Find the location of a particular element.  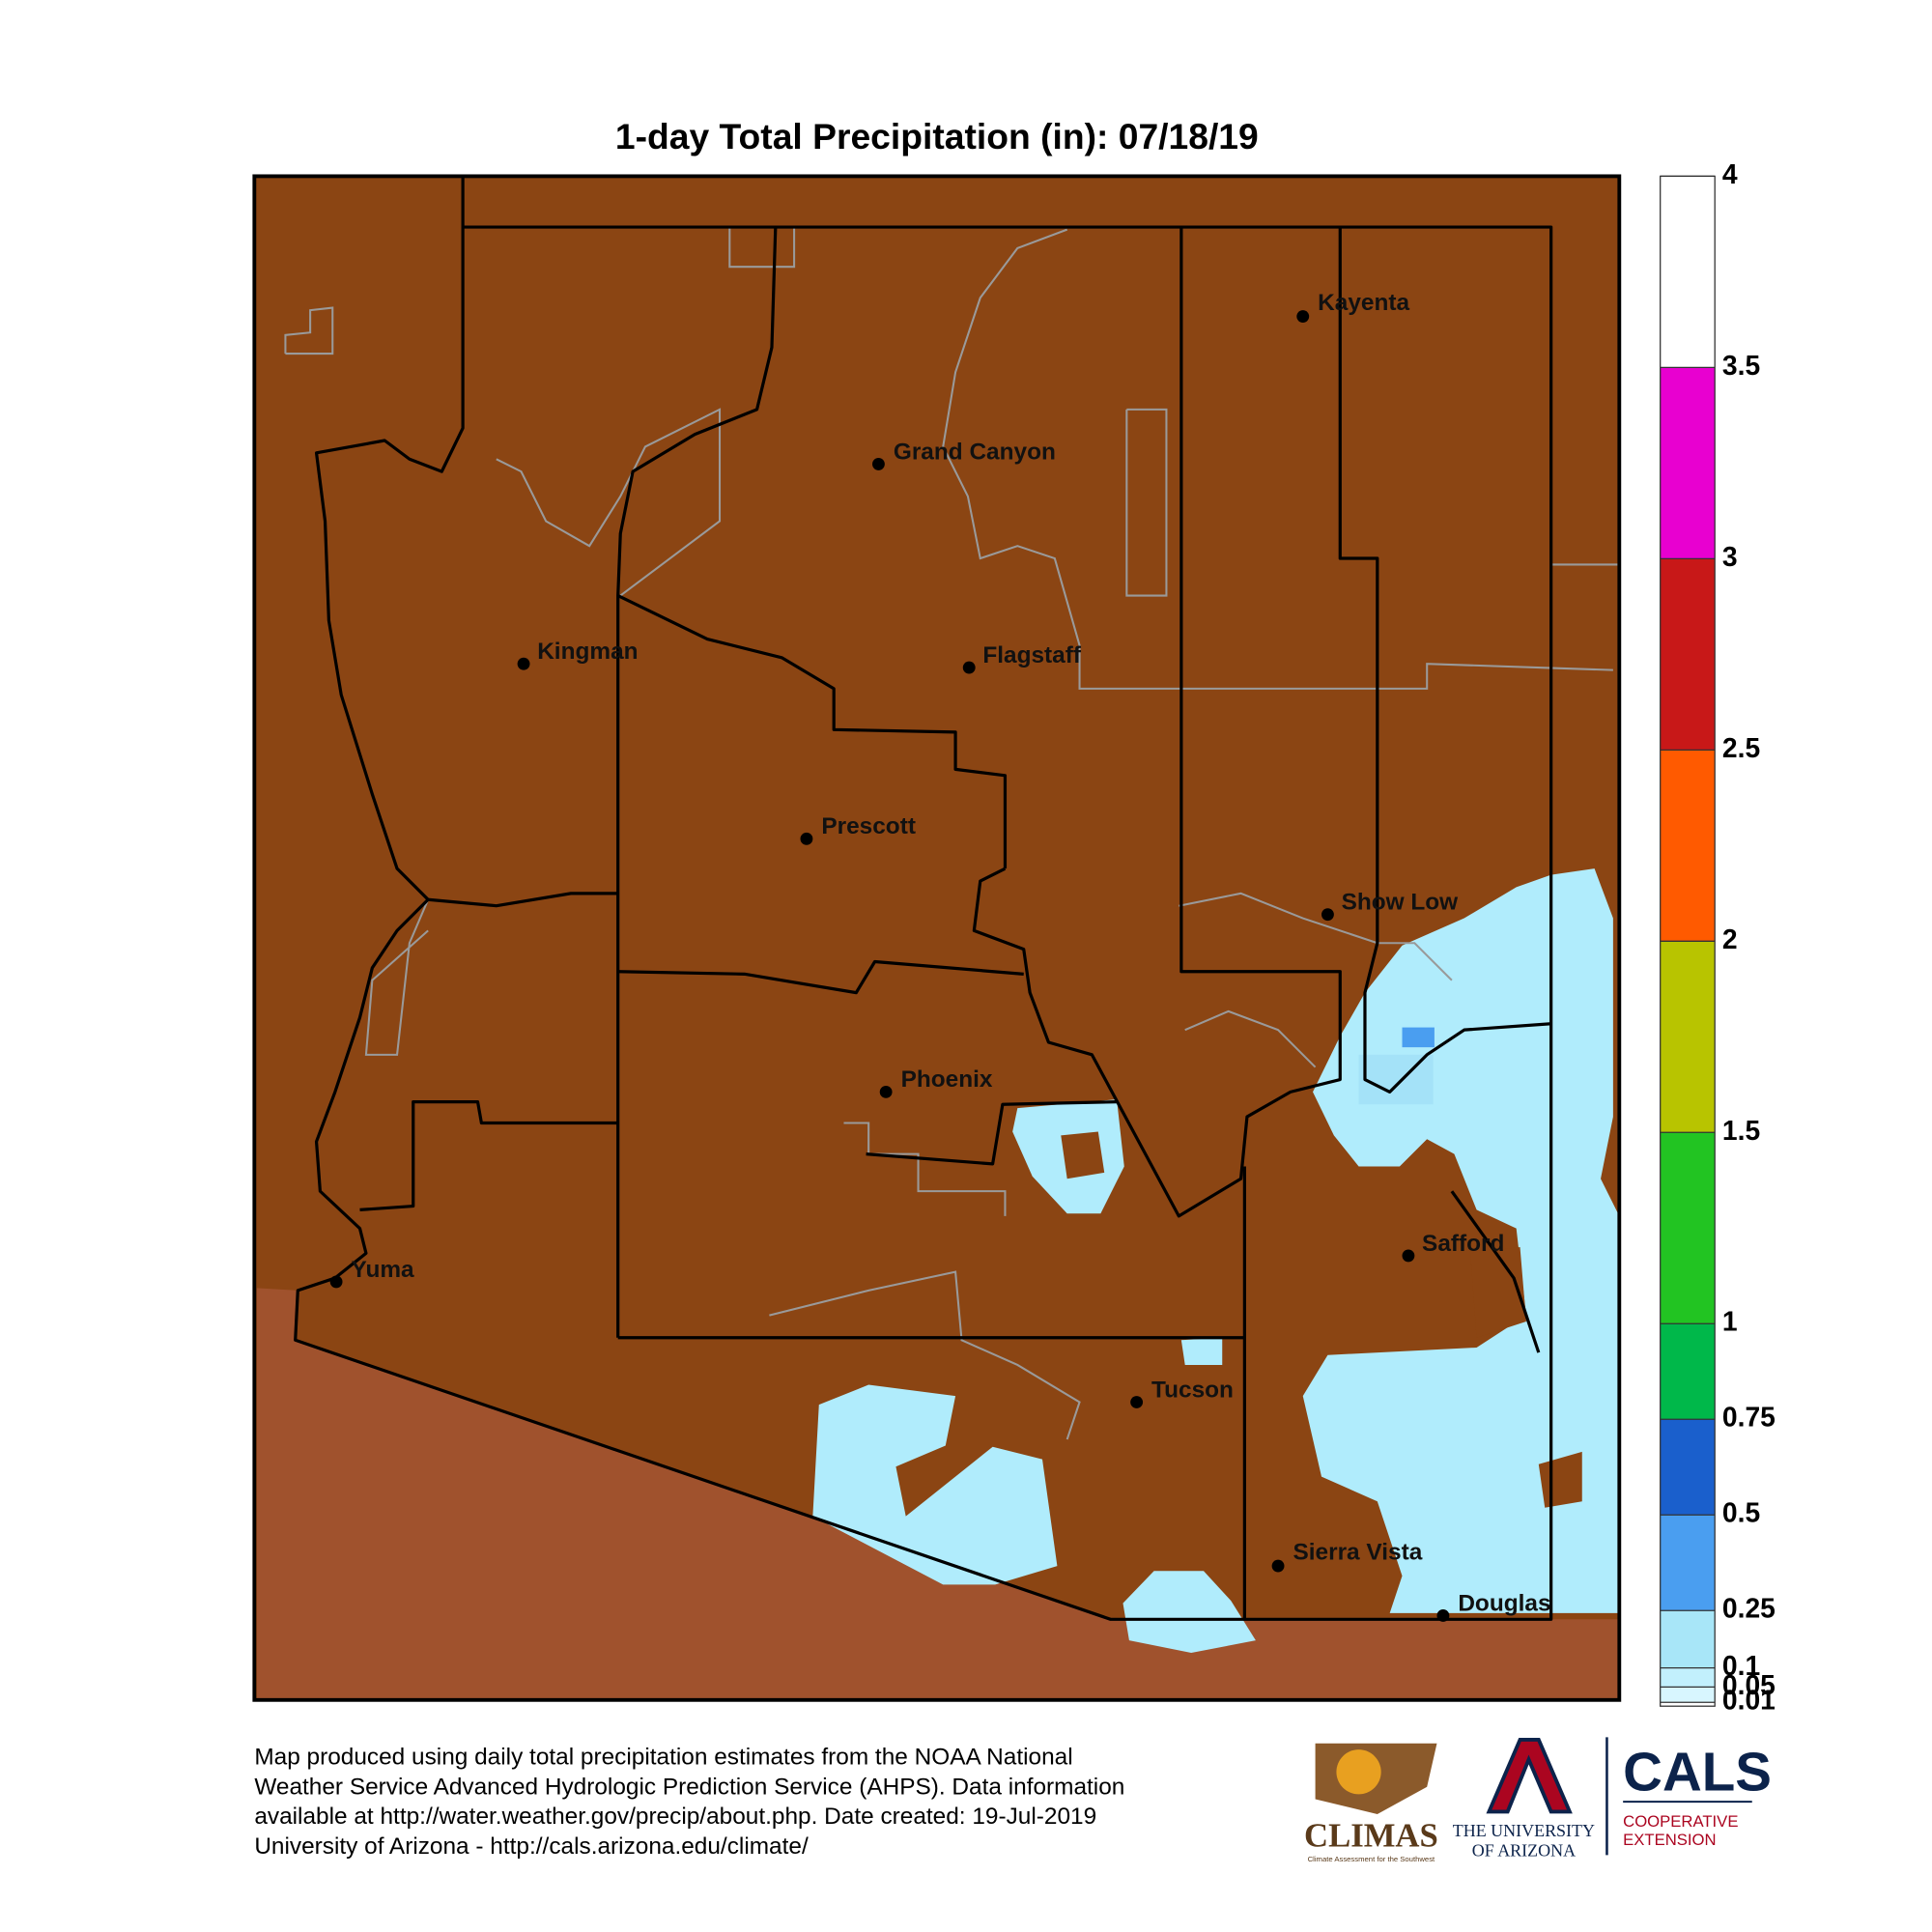

ua-text: OF ARIZONA is located at coordinates (1524, 1851).